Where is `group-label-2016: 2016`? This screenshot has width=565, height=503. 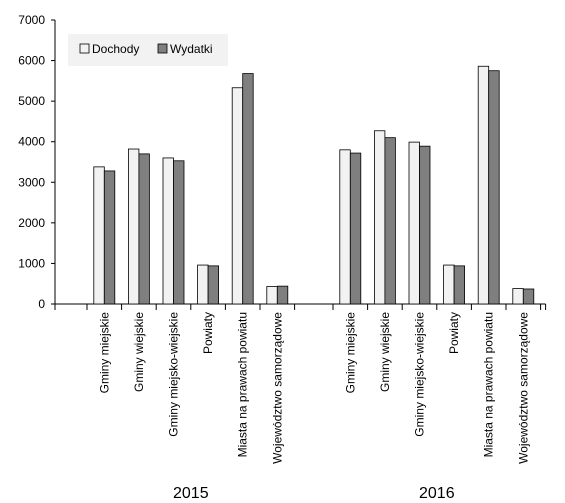 group-label-2016: 2016 is located at coordinates (437, 493).